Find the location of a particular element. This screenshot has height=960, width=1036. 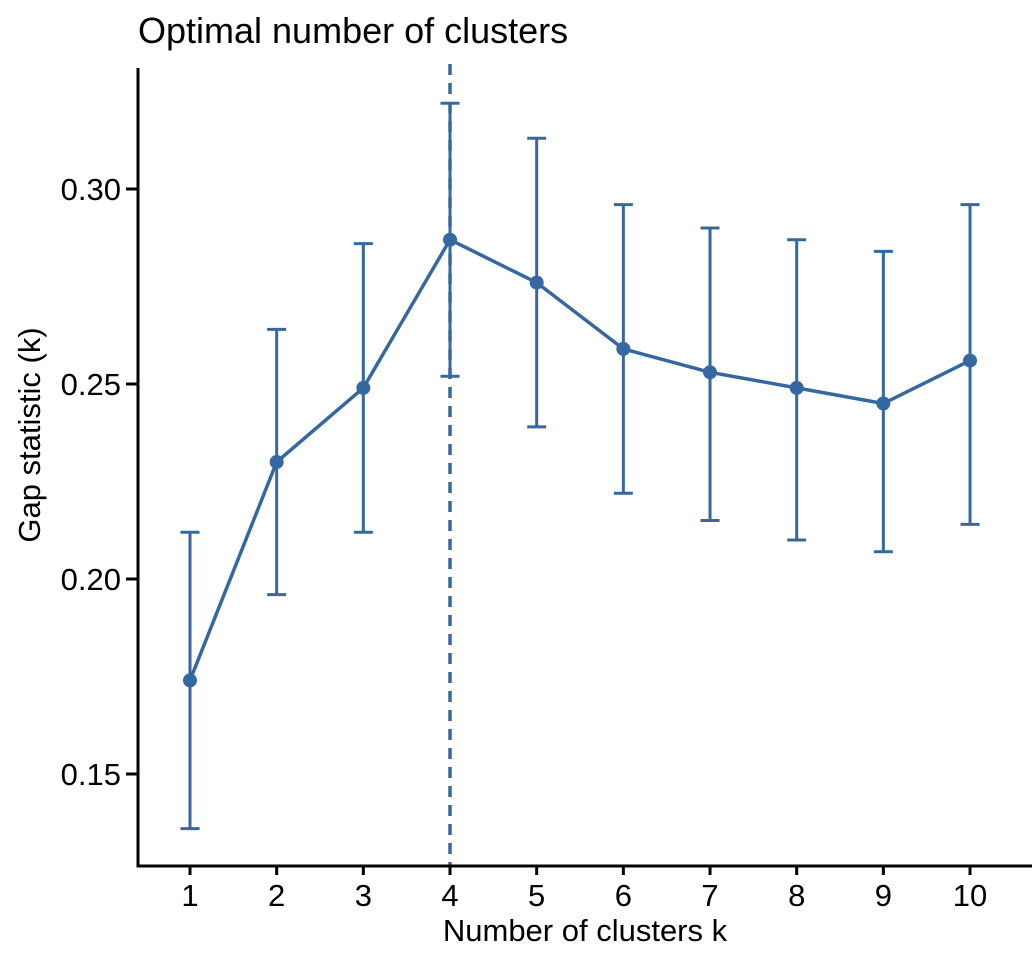

y-tick-label: 0.20 is located at coordinates (91, 579).